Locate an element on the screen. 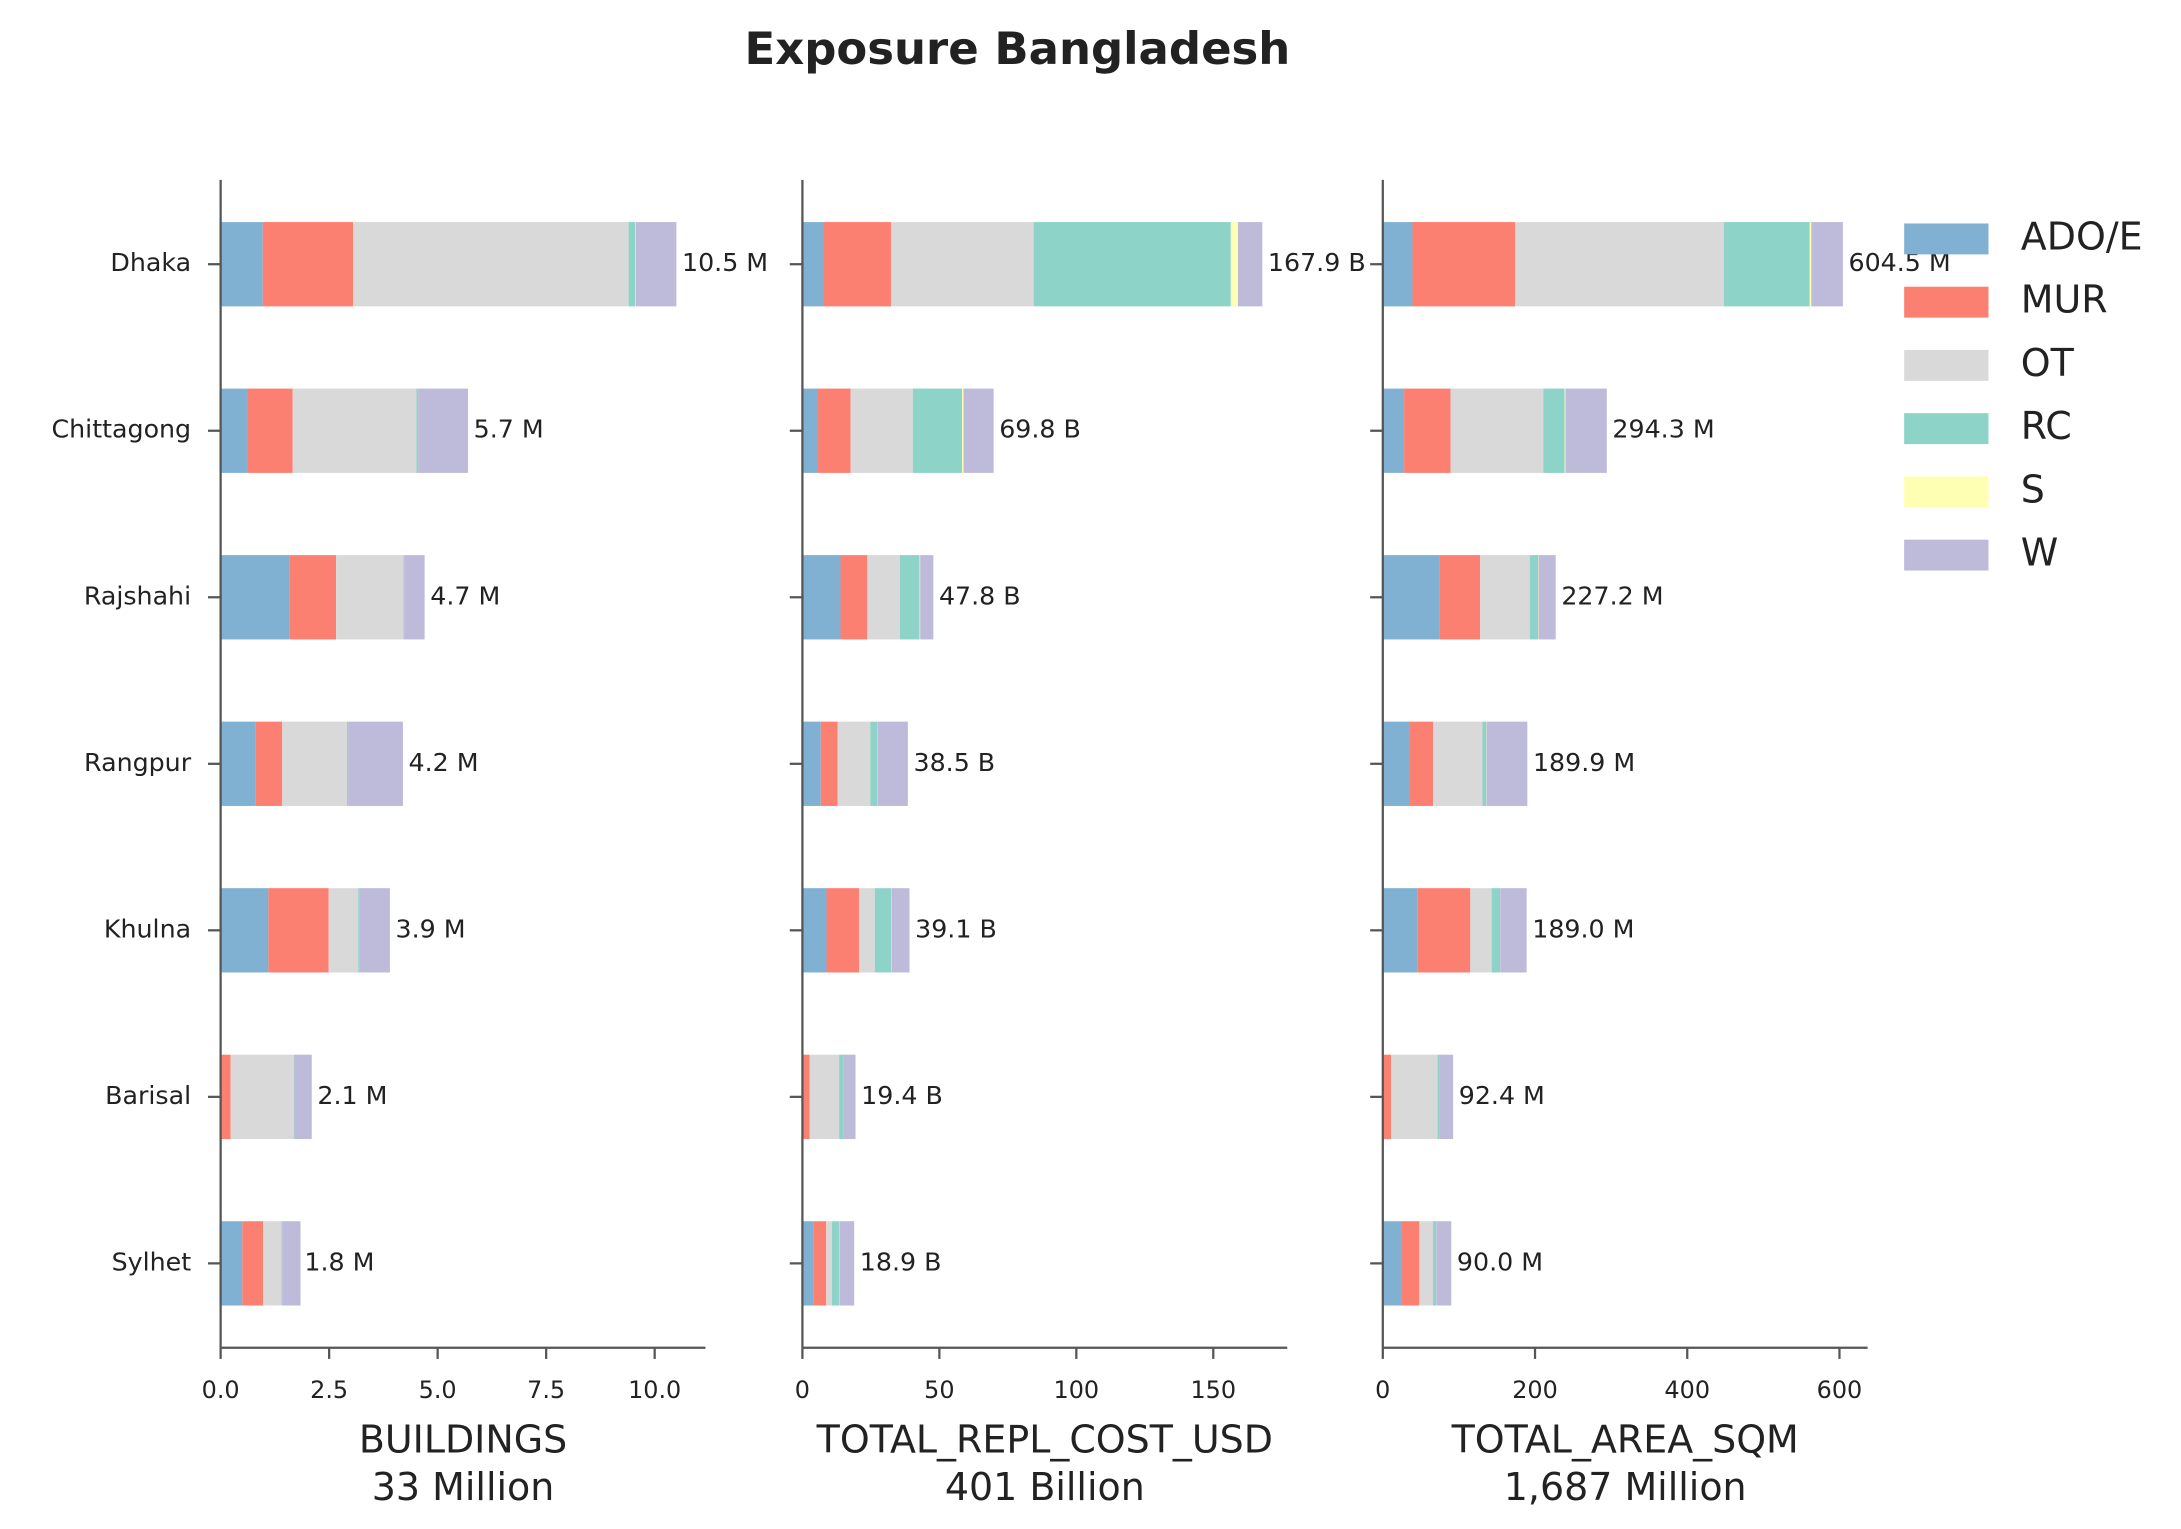 The height and width of the screenshot is (1529, 2181). x-tick-label: 7.5 is located at coordinates (546, 1390).